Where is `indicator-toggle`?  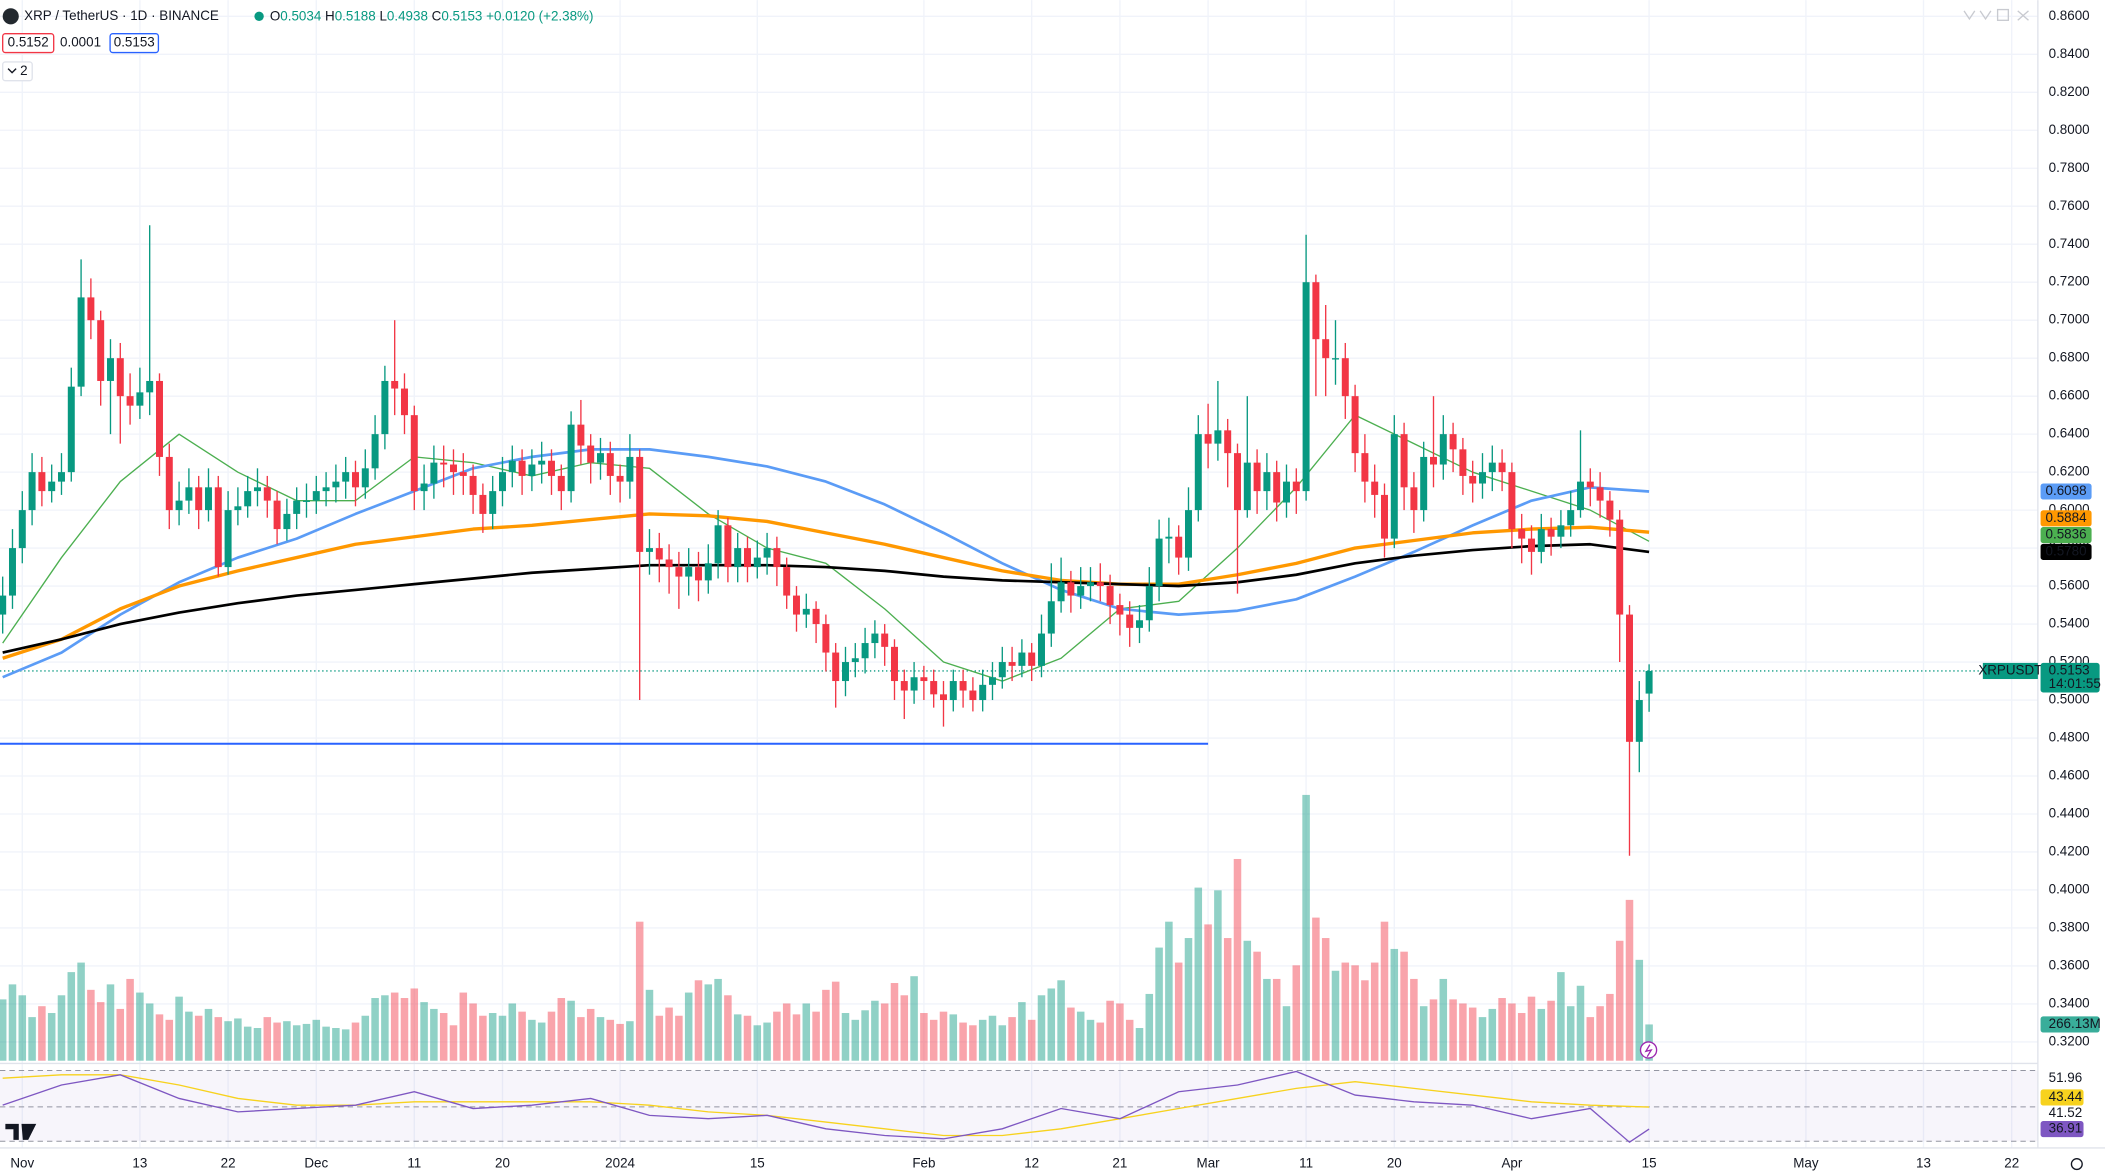
indicator-toggle is located at coordinates (17, 71).